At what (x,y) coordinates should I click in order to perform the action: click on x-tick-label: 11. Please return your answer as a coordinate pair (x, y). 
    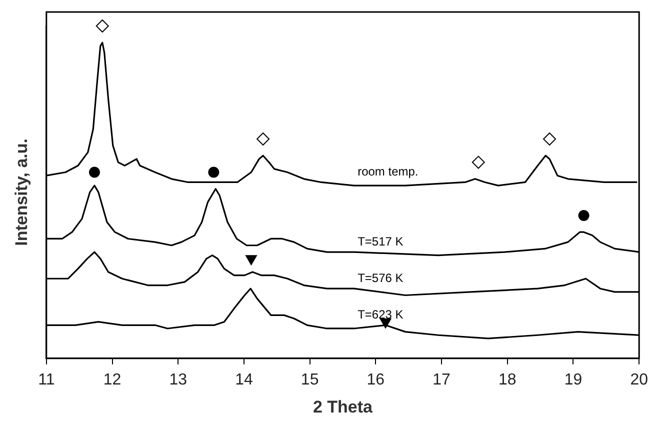
    Looking at the image, I should click on (46, 379).